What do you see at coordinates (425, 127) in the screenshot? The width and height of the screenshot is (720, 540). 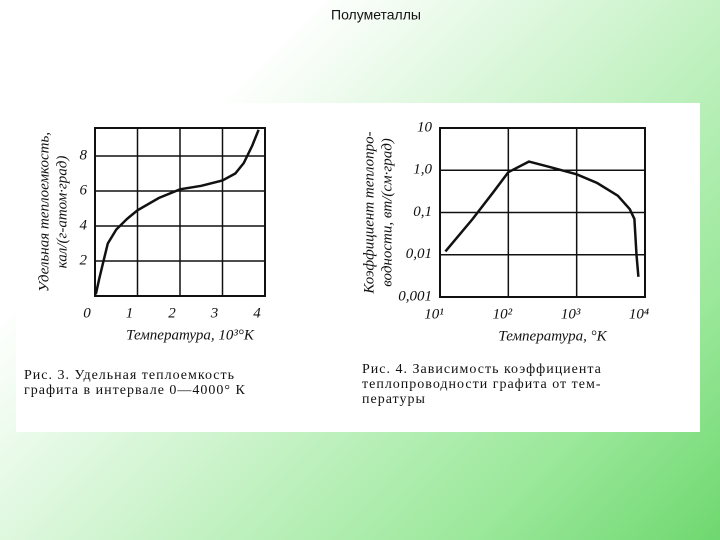 I see `y-tick-label: 10` at bounding box center [425, 127].